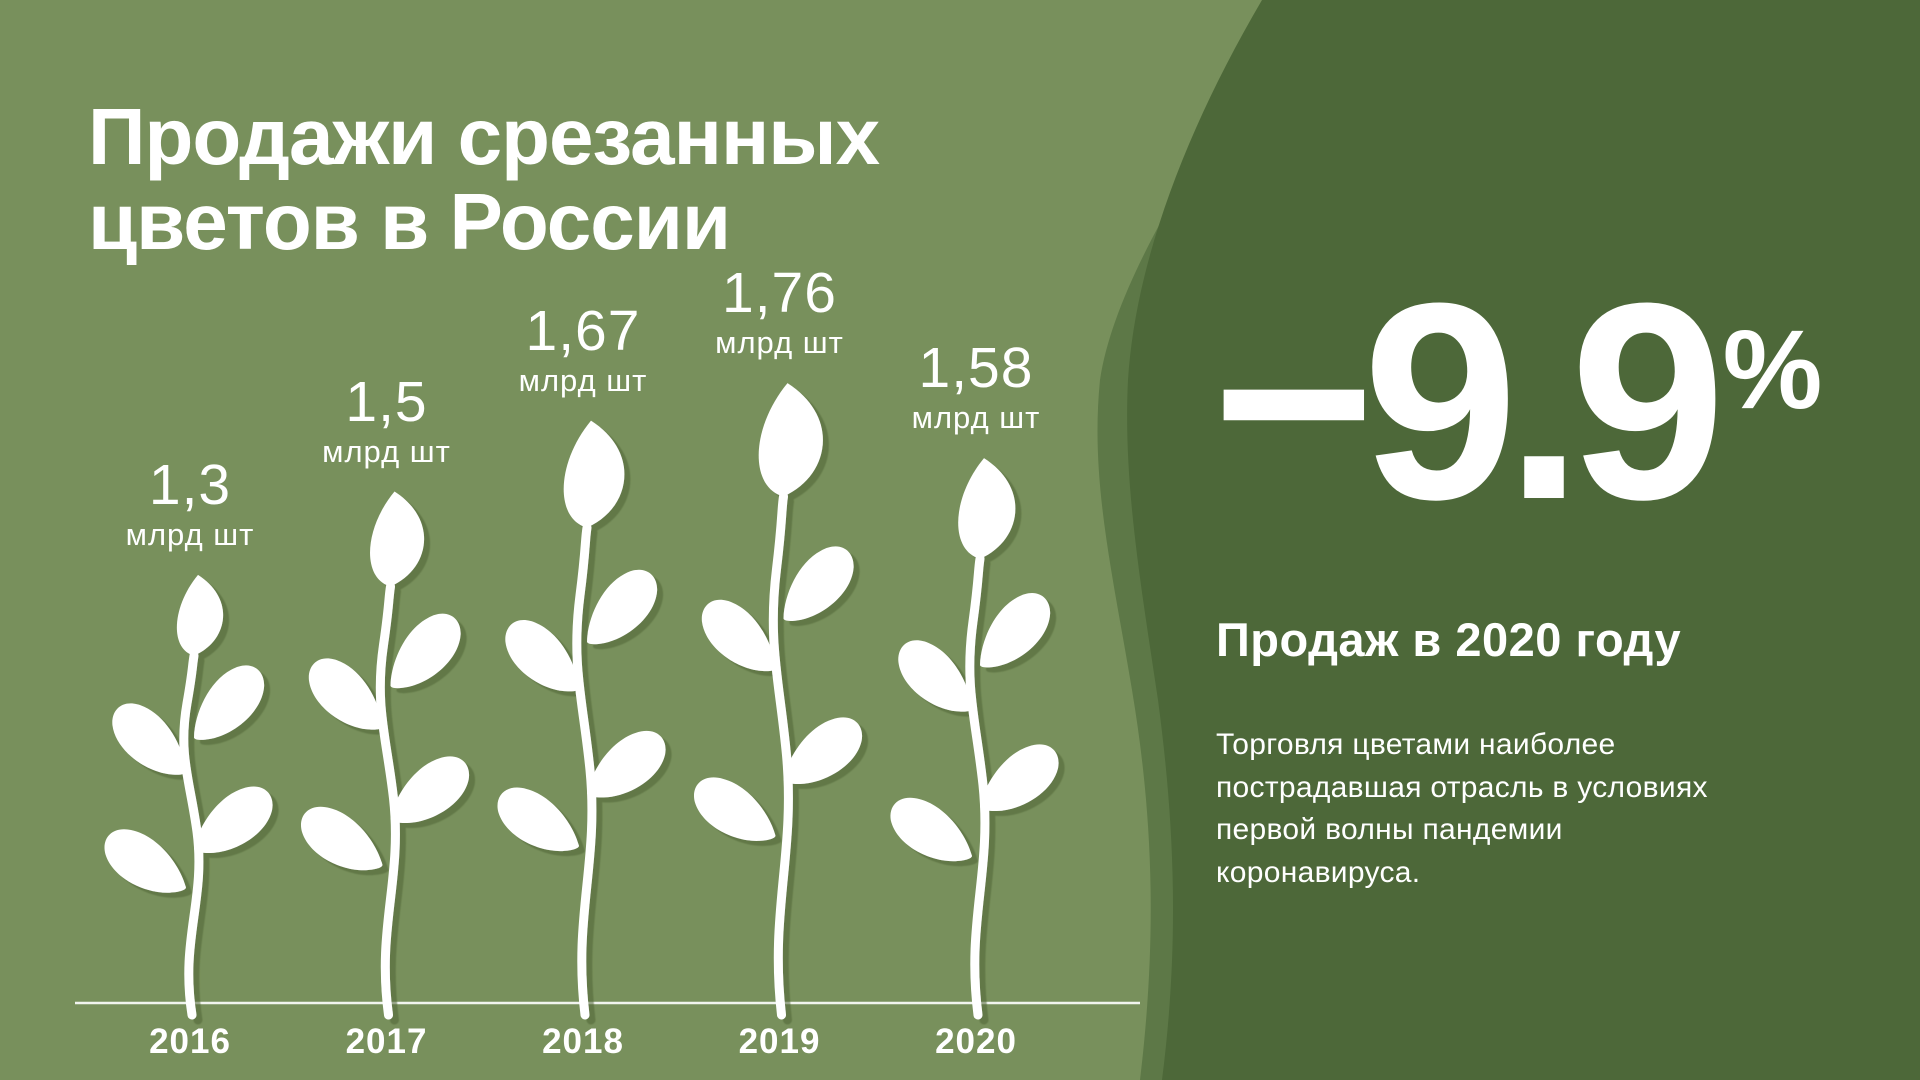  I want to click on stat-block: −9.9 %, so click(1517, 402).